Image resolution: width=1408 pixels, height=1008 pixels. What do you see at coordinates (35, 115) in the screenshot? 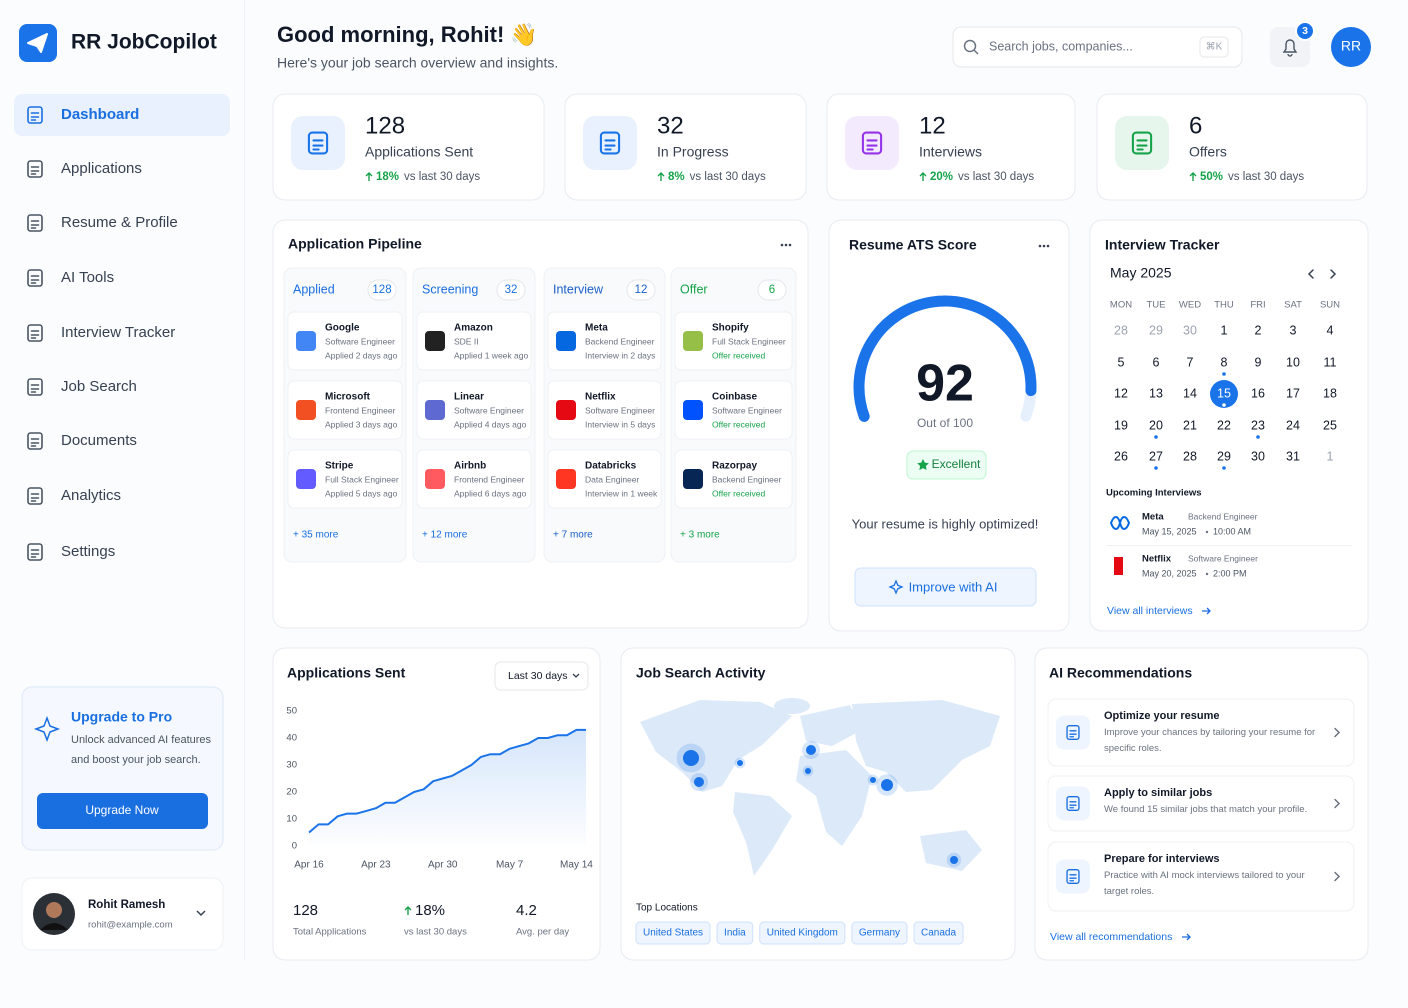
I see `nav-icon` at bounding box center [35, 115].